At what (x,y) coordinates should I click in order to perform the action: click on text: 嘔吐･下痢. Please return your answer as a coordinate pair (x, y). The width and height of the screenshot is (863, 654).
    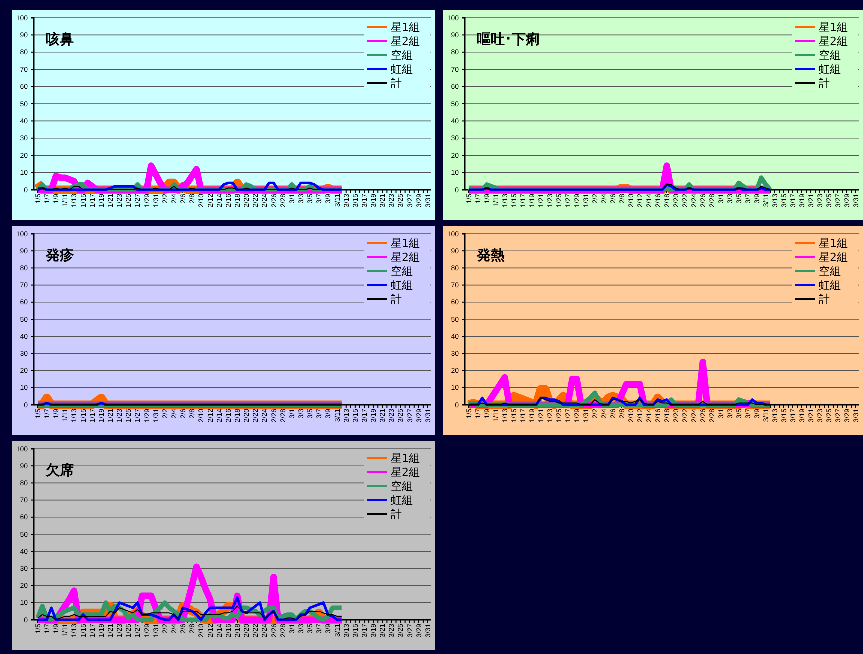
    Looking at the image, I should click on (508, 39).